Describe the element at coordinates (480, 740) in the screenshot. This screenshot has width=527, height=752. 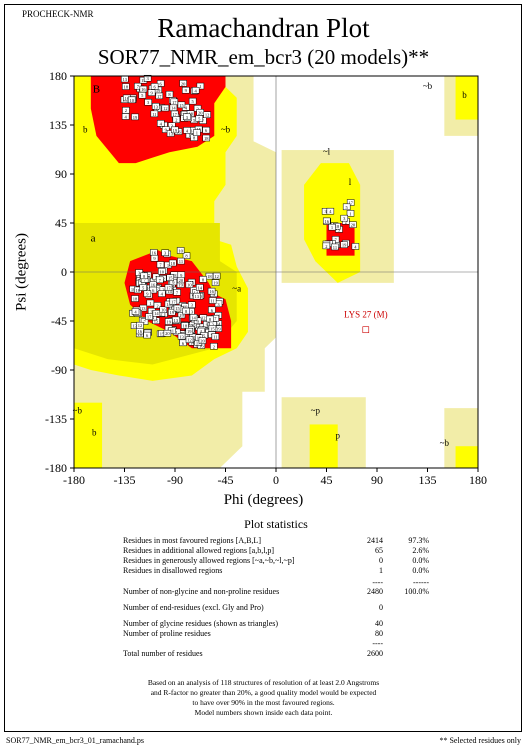
I see `selected-note: ** Selected residues only` at that location.